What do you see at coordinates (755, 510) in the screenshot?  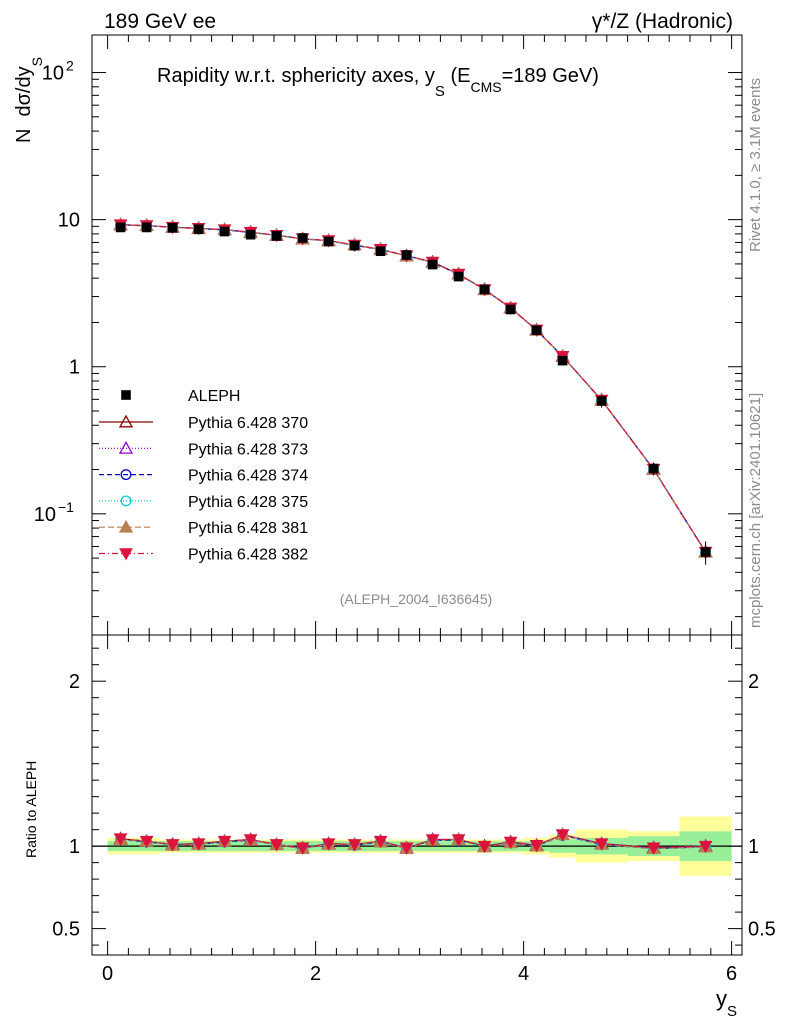 I see `mcplots-label: mcplots.cern.ch [arXiv:2401.10621]` at bounding box center [755, 510].